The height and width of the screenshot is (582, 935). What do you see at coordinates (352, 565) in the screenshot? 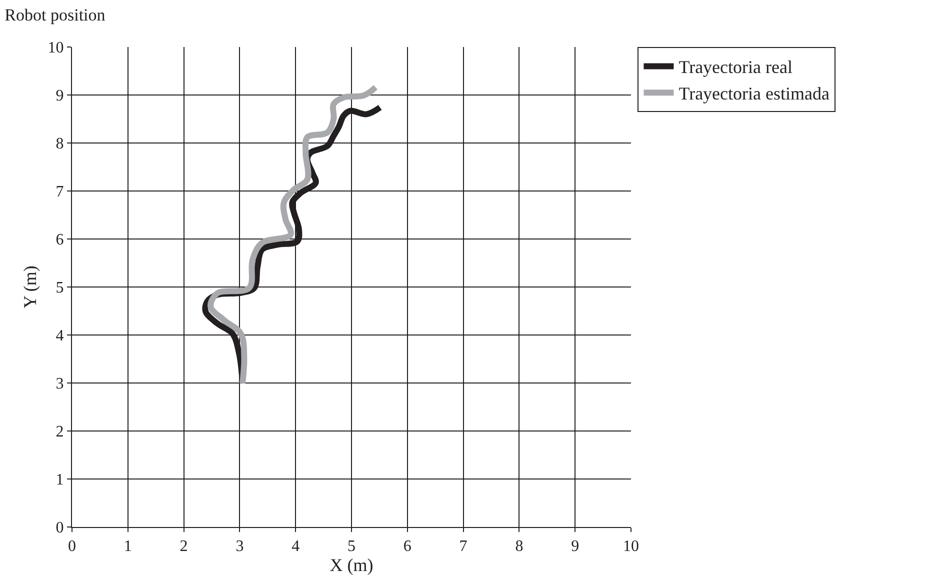
I see `x-axis-title: X (m)` at bounding box center [352, 565].